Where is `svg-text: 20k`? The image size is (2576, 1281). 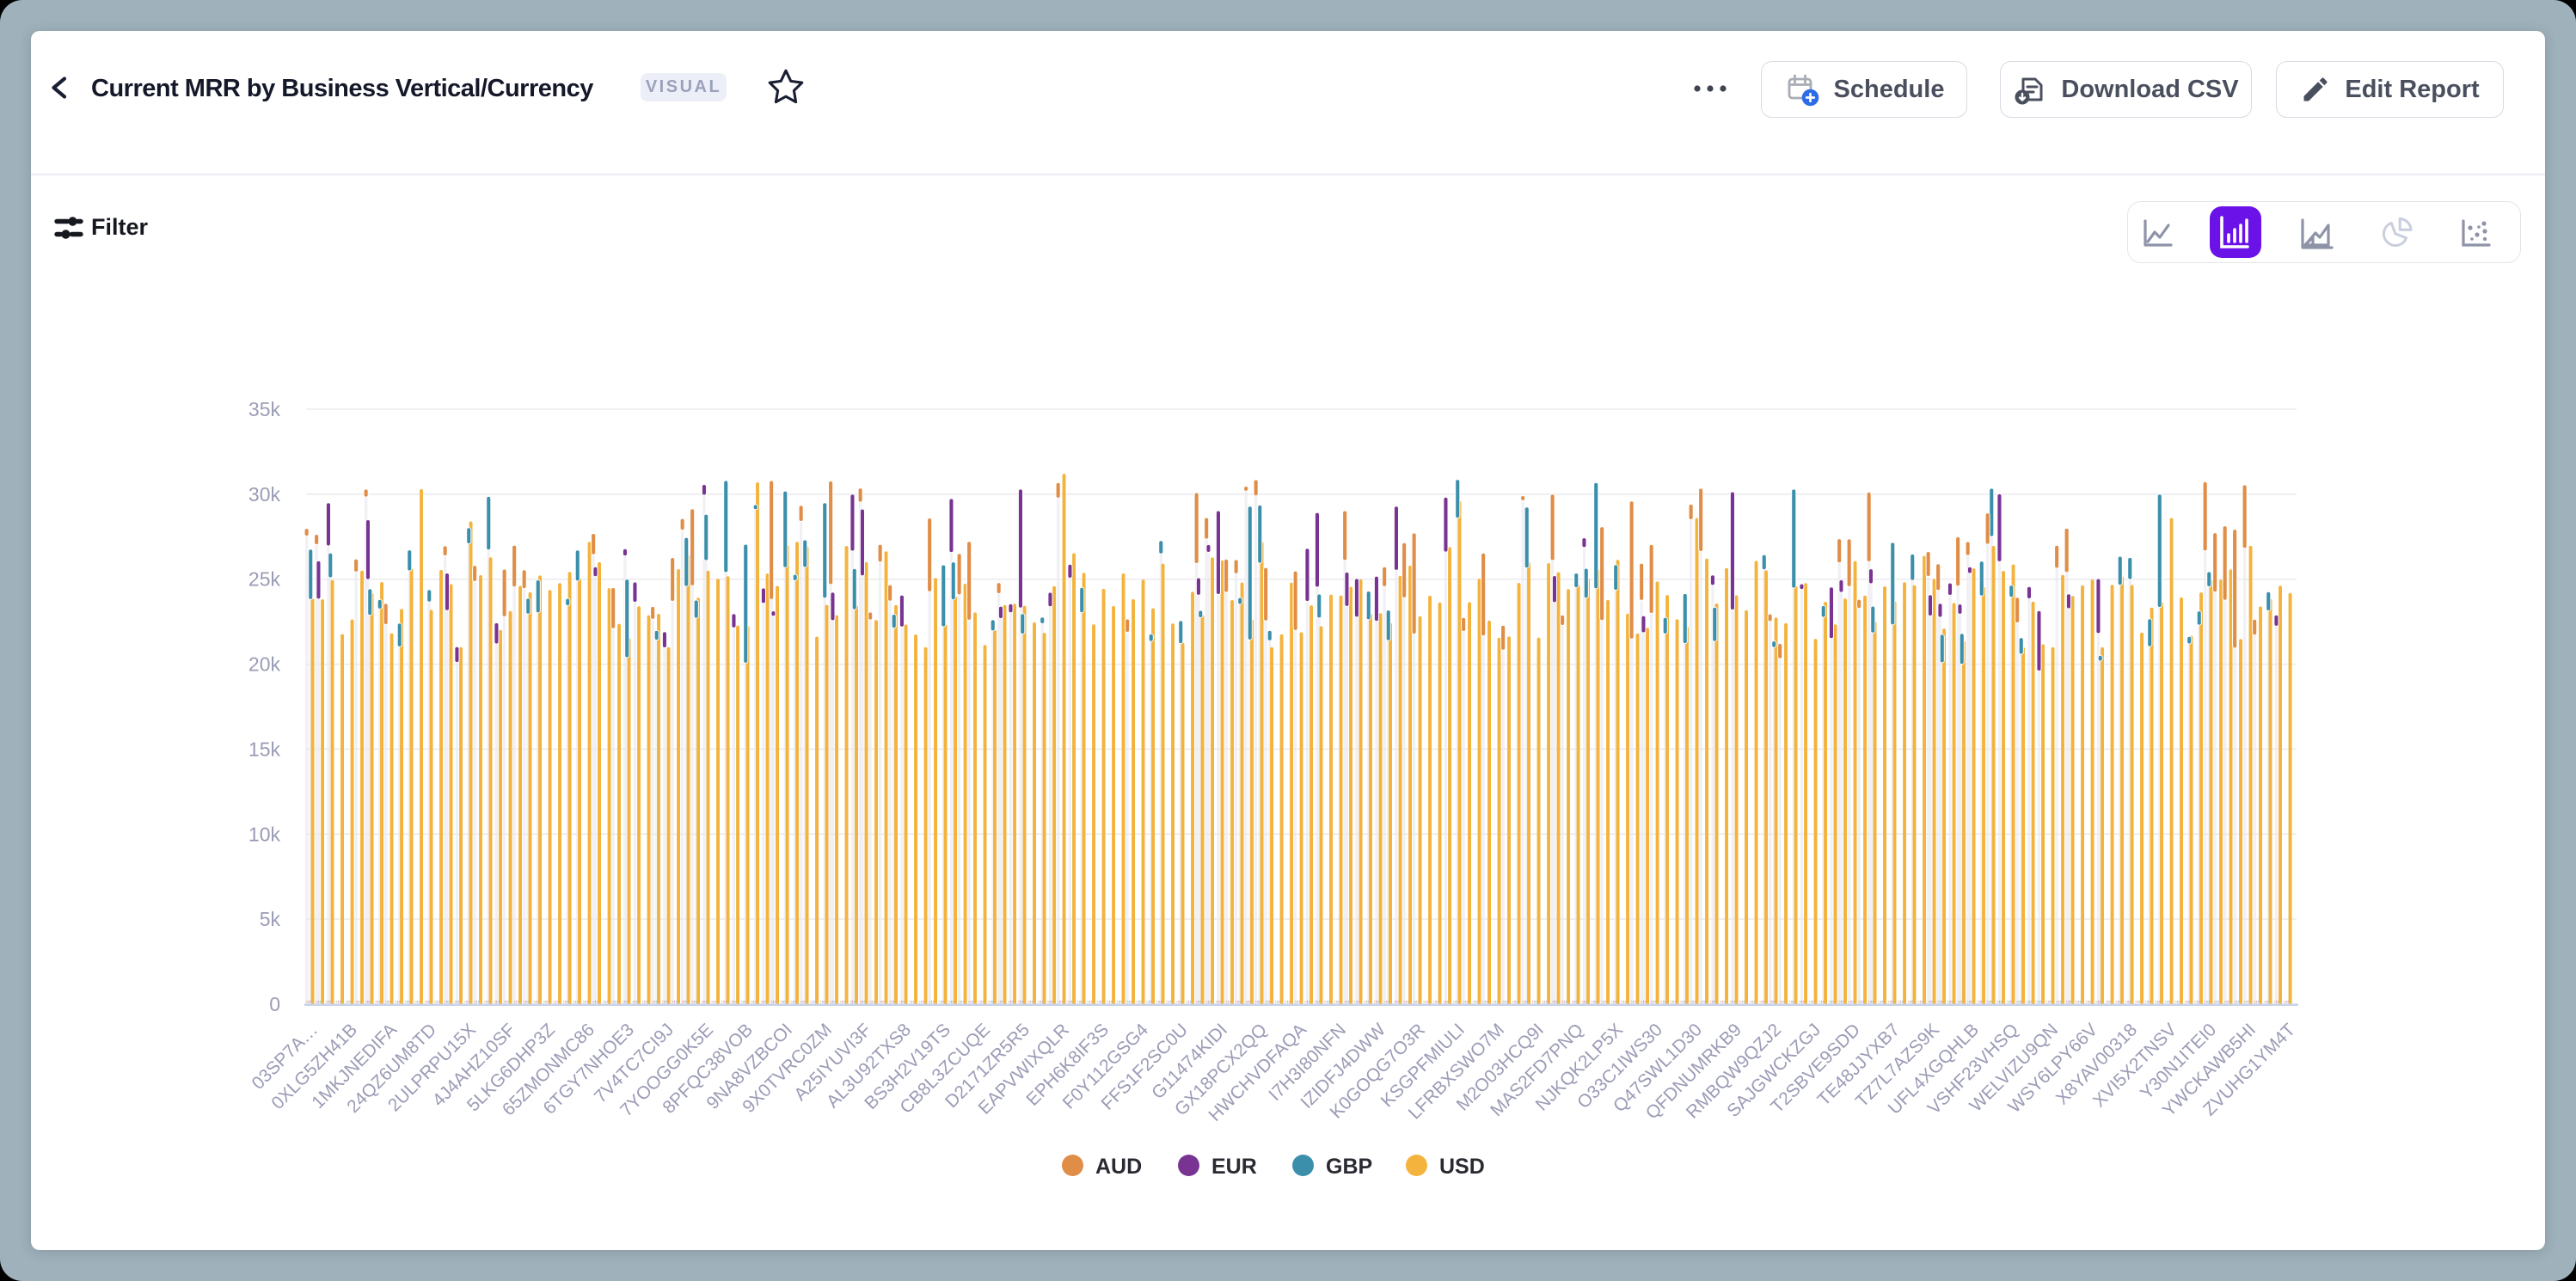 svg-text: 20k is located at coordinates (264, 664).